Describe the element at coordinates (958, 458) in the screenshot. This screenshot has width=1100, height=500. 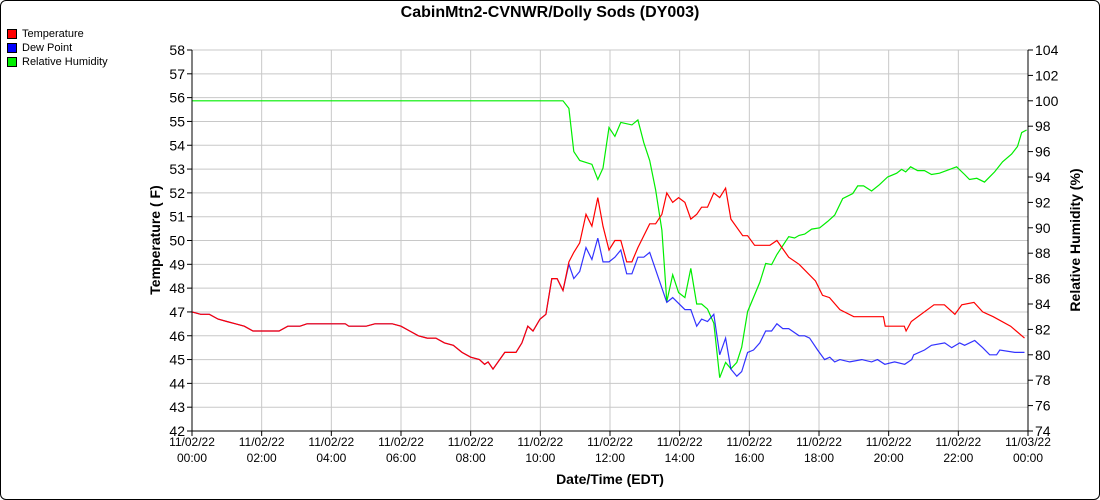
I see `x-tick-time: 22:00` at that location.